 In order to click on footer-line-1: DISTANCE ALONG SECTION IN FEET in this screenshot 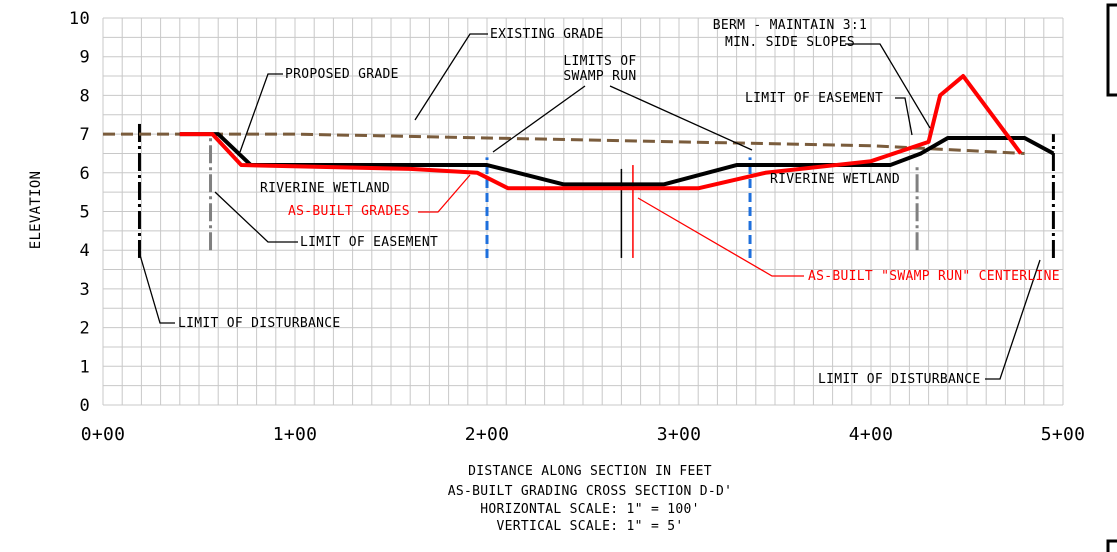, I will do `click(590, 471)`.